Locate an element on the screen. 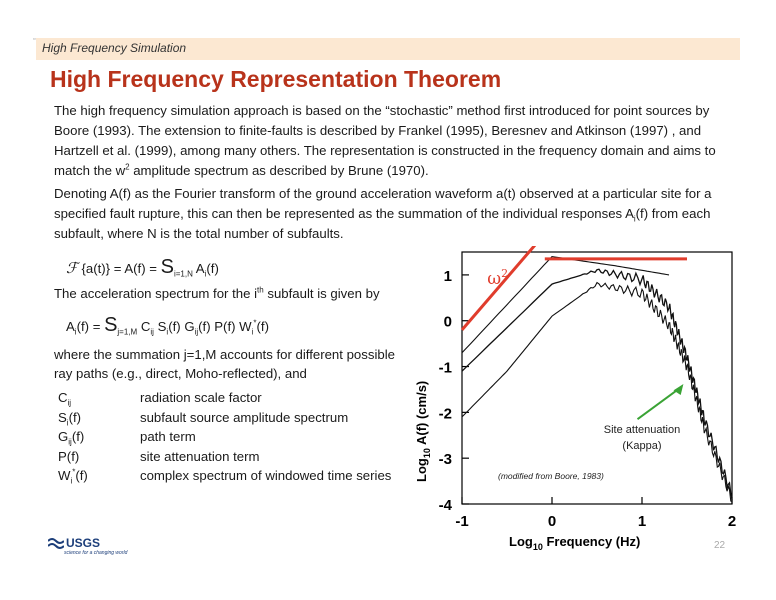  term-description: radiation scale factor is located at coordinates (201, 397).